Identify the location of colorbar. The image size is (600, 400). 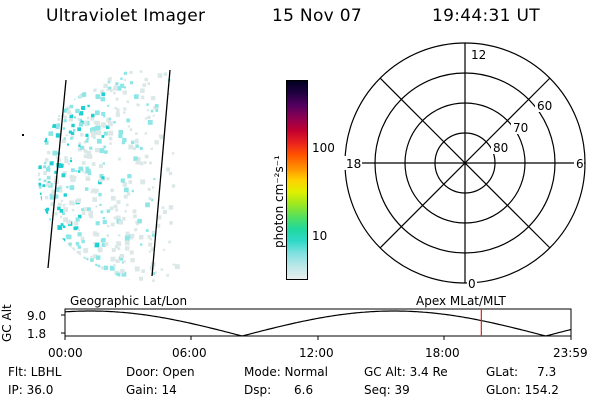
(297, 180).